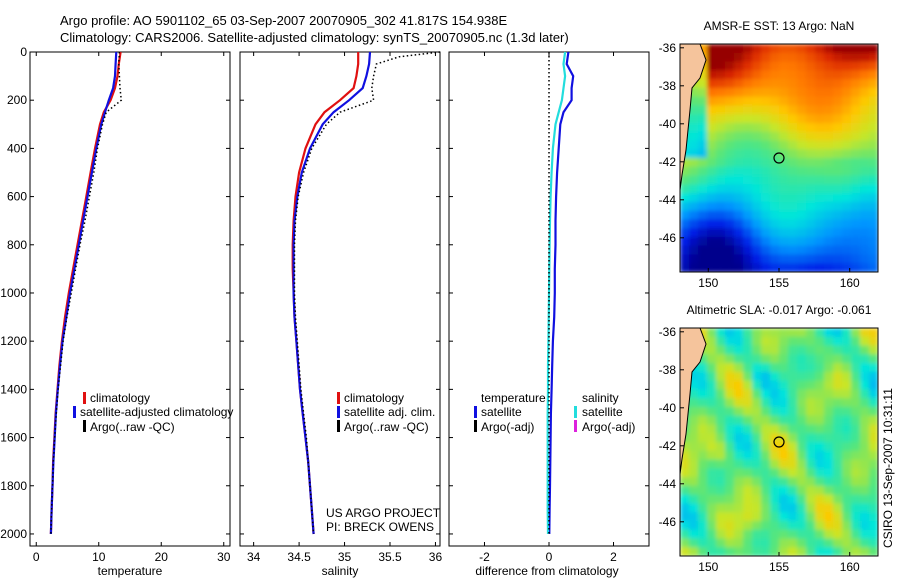  What do you see at coordinates (708, 567) in the screenshot?
I see `map-x-tick-label: 150` at bounding box center [708, 567].